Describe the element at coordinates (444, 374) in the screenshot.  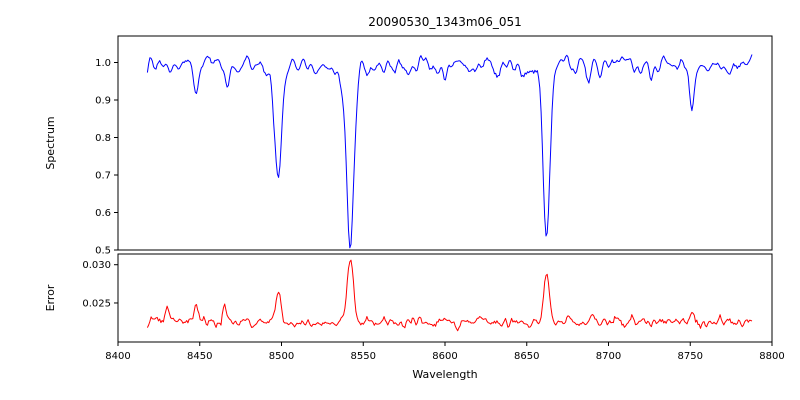
I see `x-axis-label: Wavelength` at that location.